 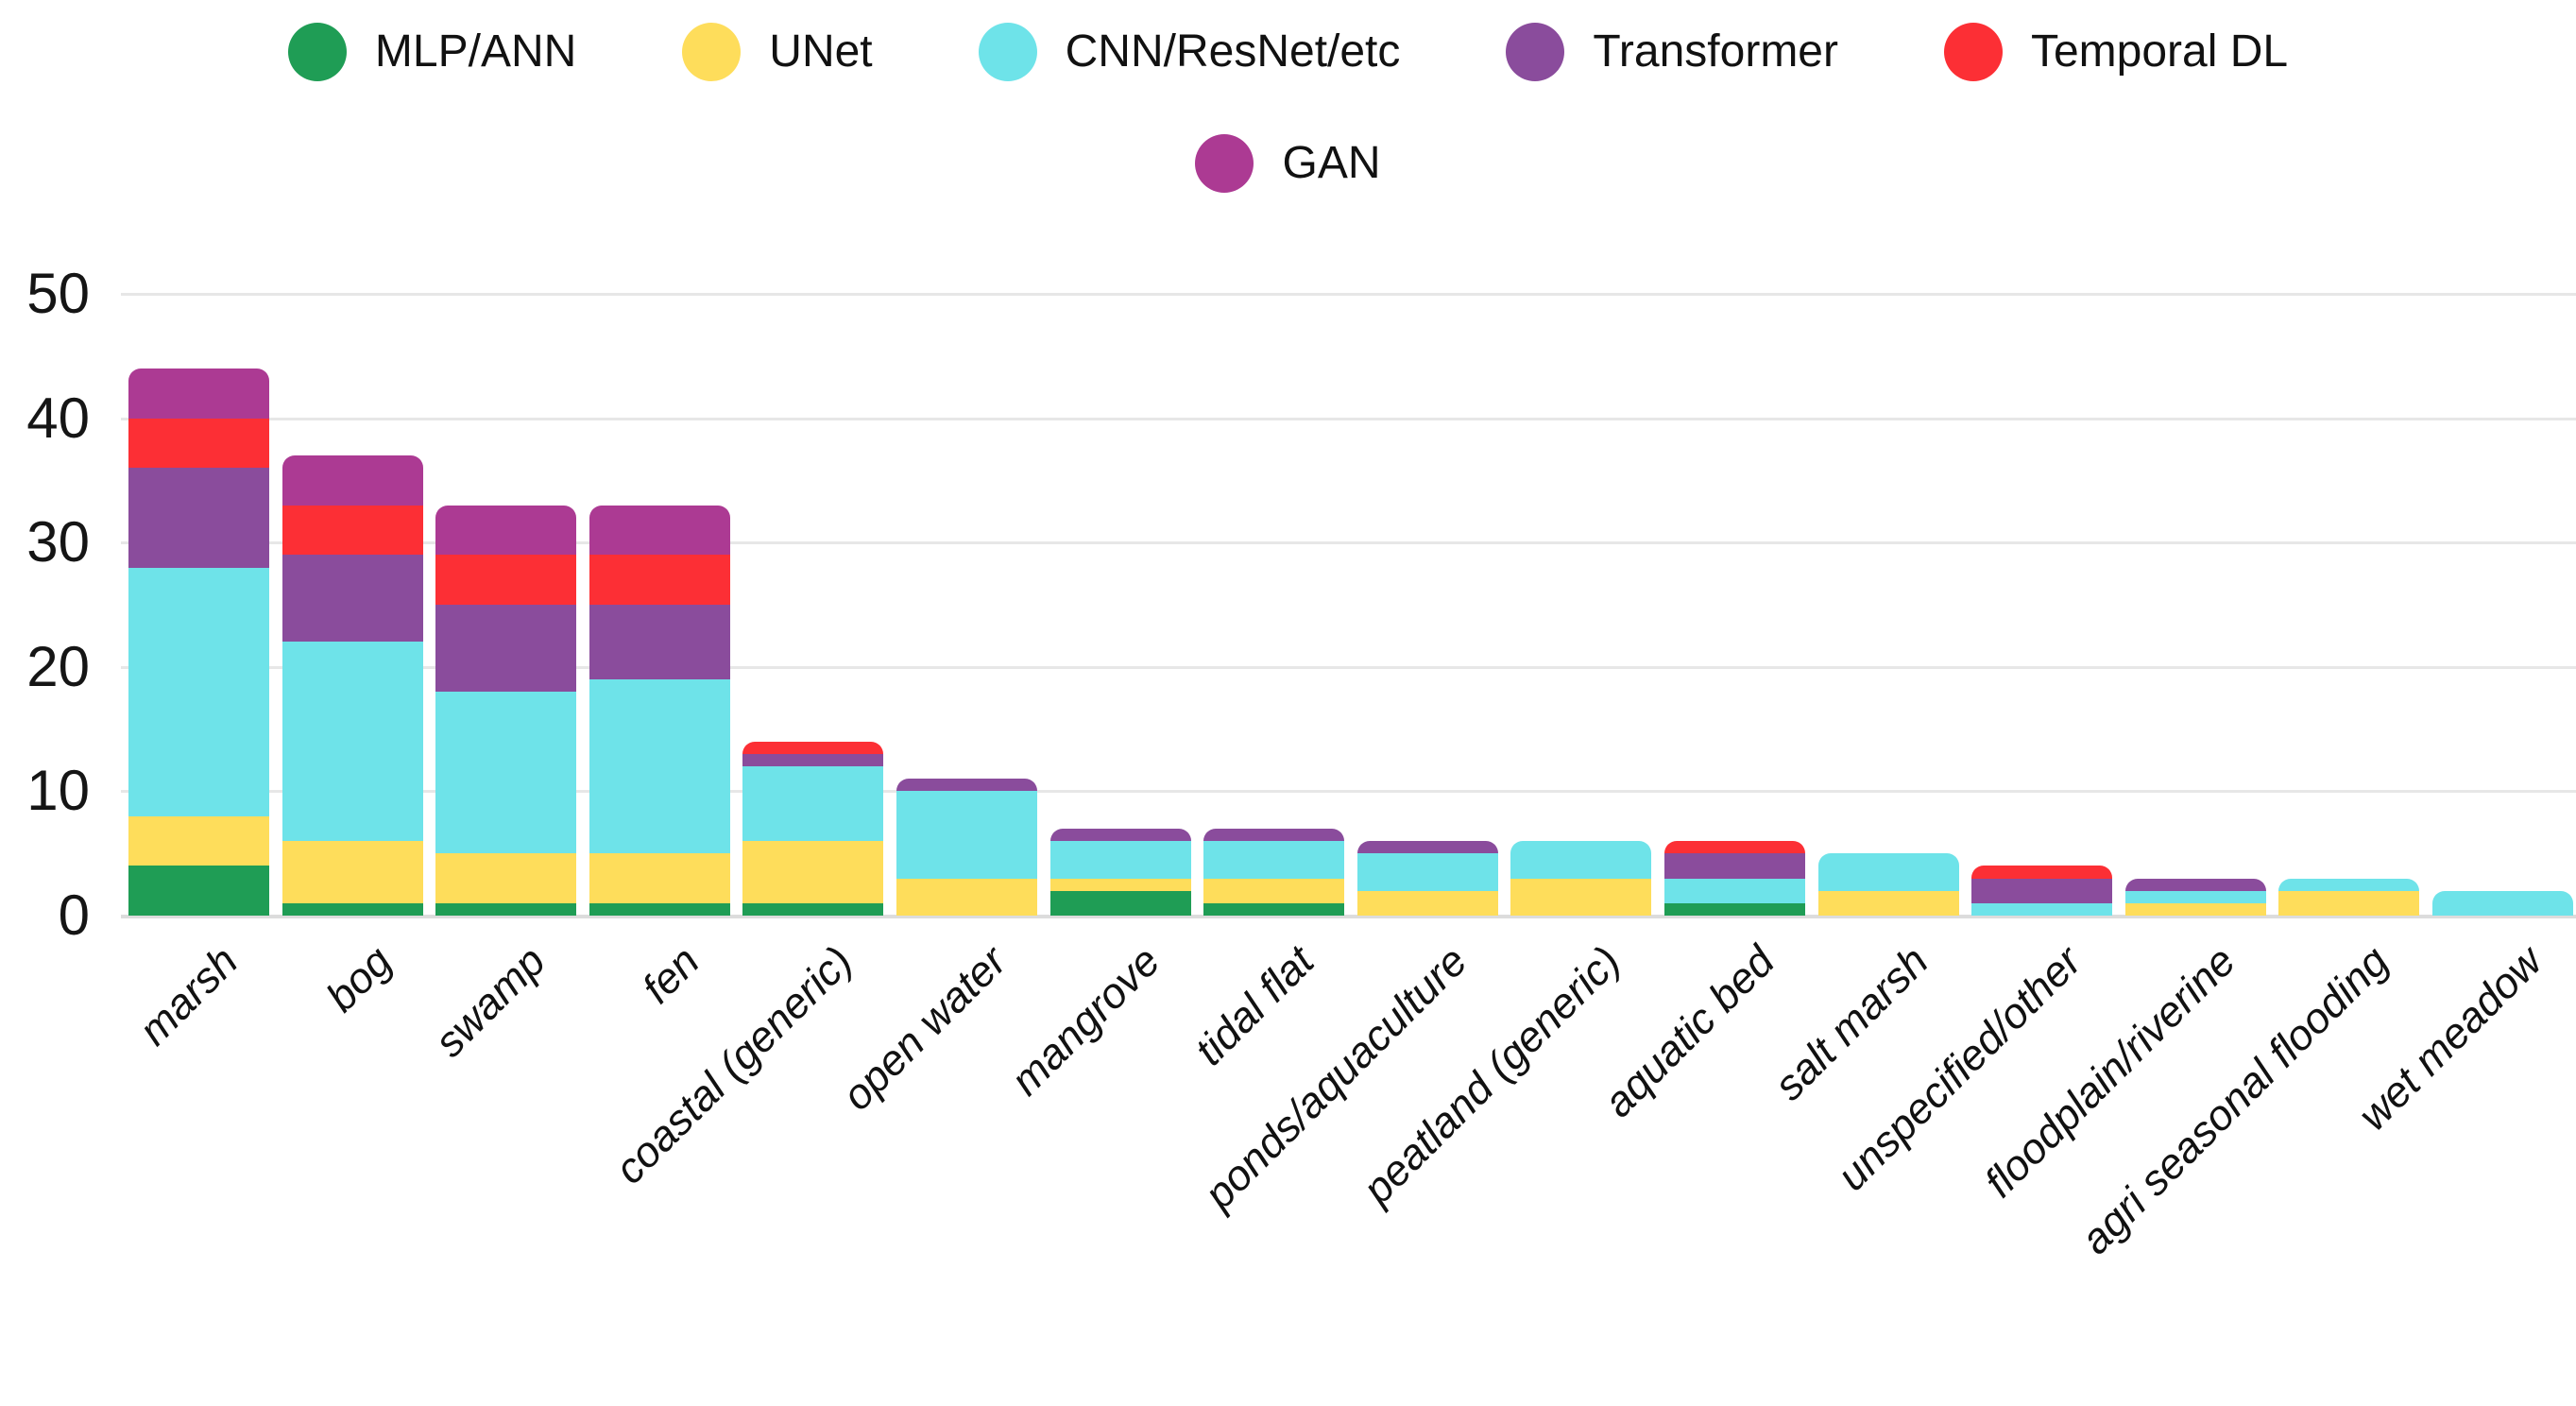 I want to click on legend-label: UNet, so click(x=821, y=51).